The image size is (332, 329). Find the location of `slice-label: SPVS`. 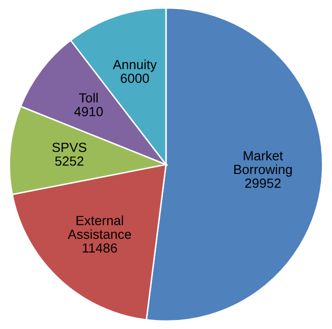

slice-label: SPVS is located at coordinates (69, 147).